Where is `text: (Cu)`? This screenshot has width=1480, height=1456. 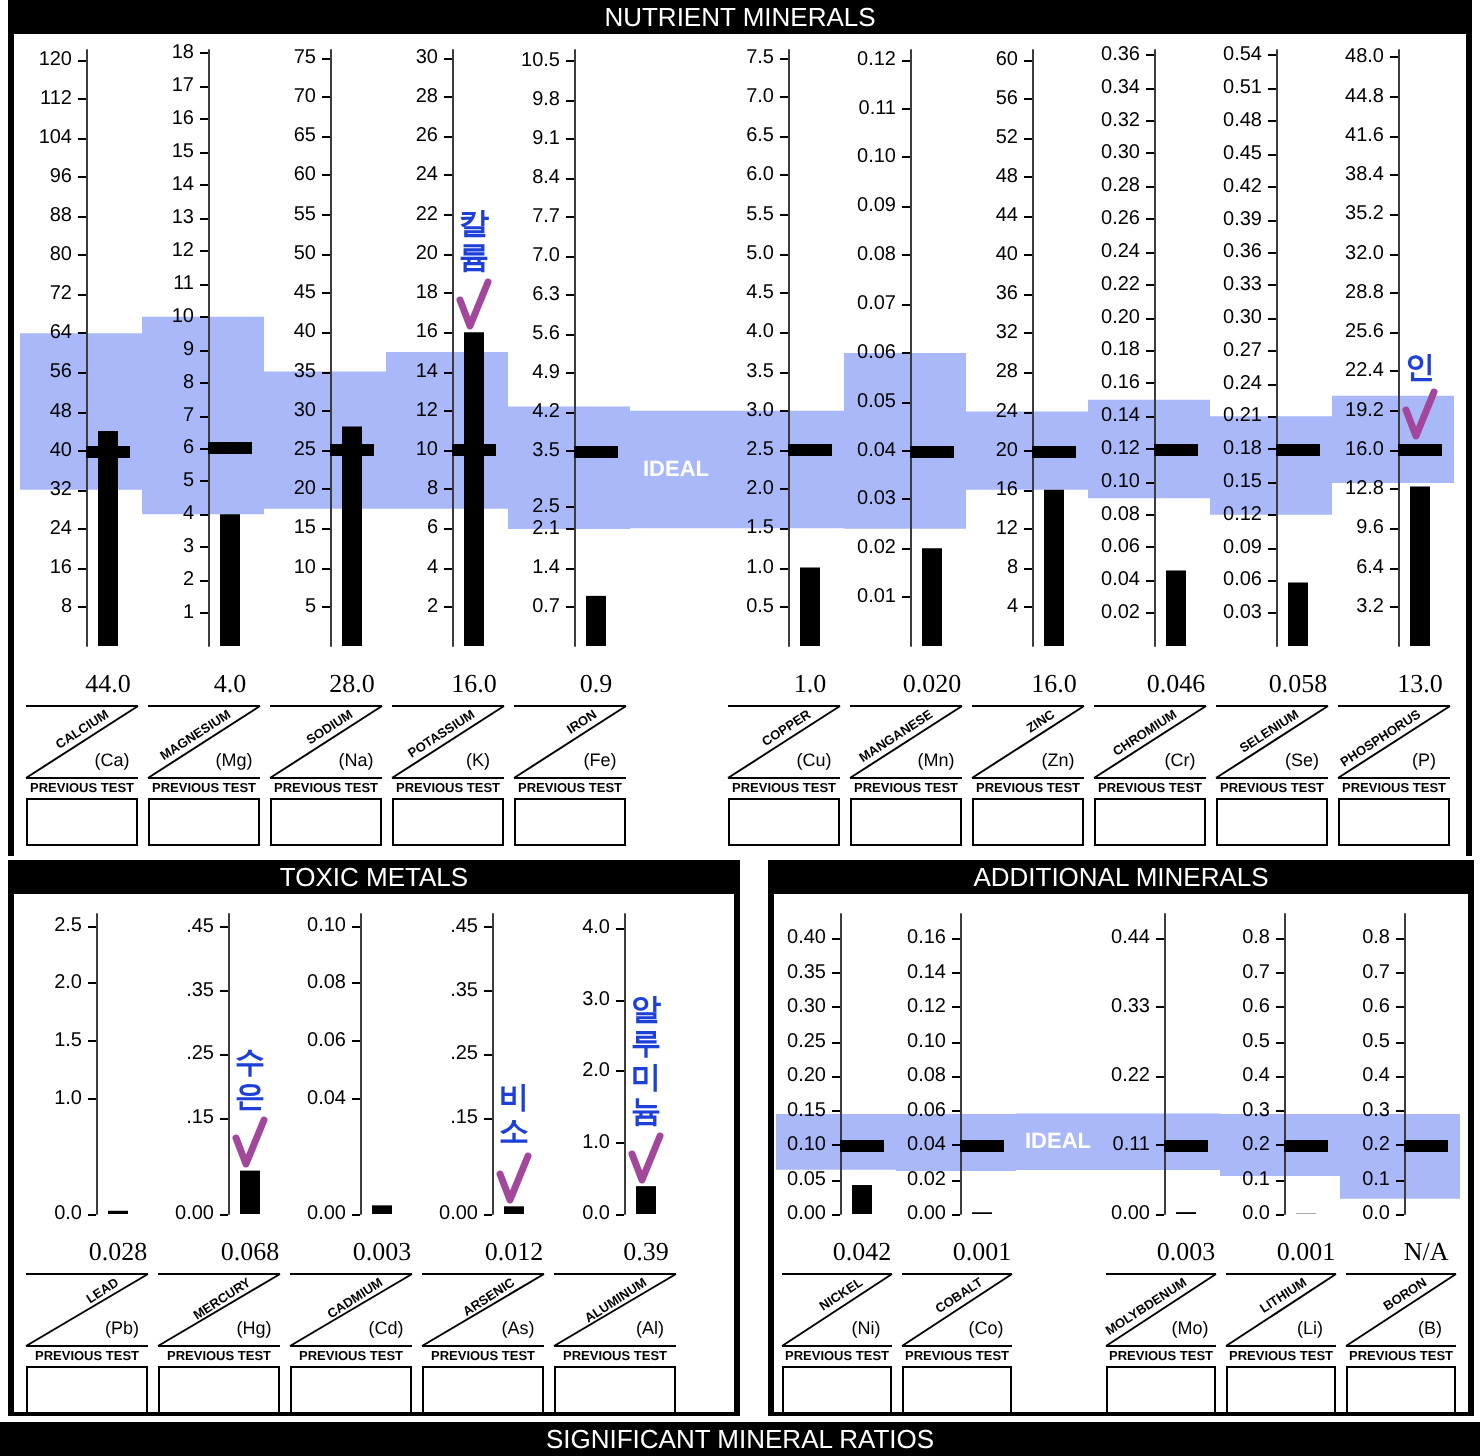
text: (Cu) is located at coordinates (814, 760).